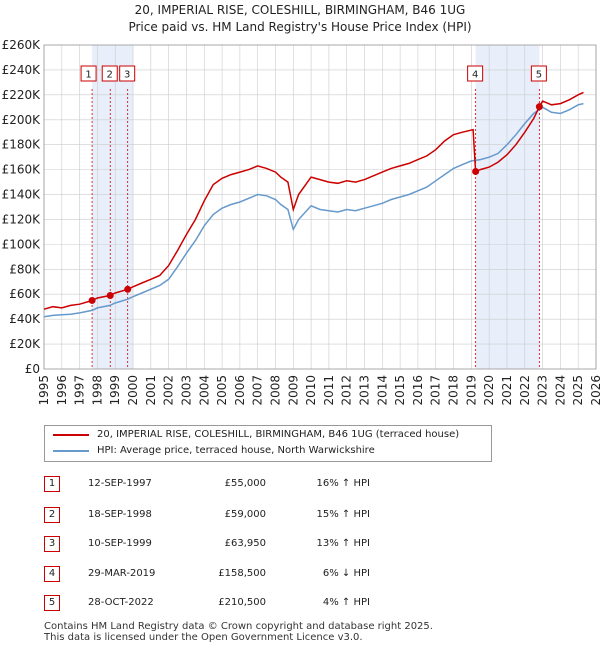  Describe the element at coordinates (300, 515) in the screenshot. I see `table-row: 2 18-SEP-1998 £59,000 15% ↑ HPI` at that location.